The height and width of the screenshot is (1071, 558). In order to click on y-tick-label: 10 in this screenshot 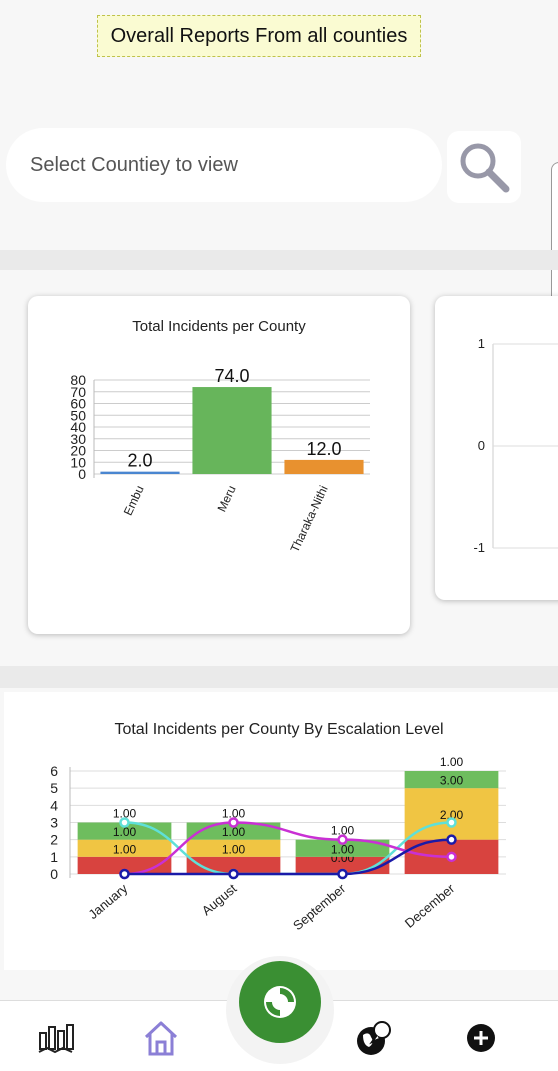, I will do `click(78, 462)`.